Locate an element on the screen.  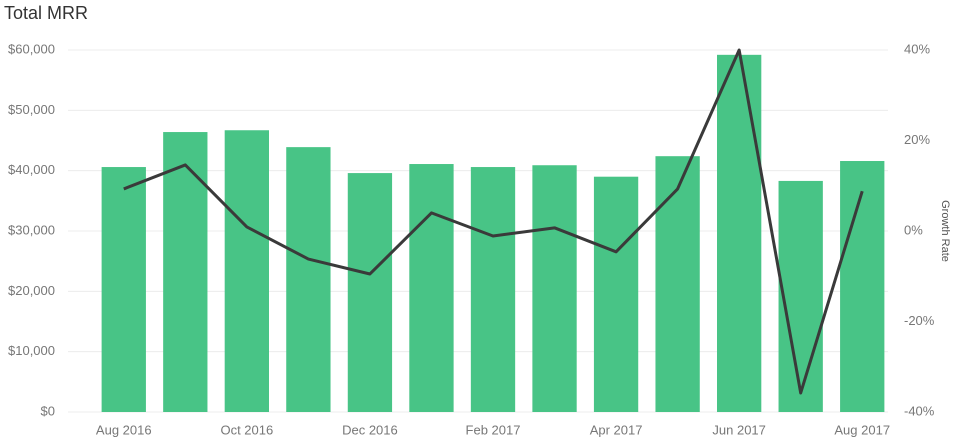
x-tick-label: Apr 2017 is located at coordinates (616, 429).